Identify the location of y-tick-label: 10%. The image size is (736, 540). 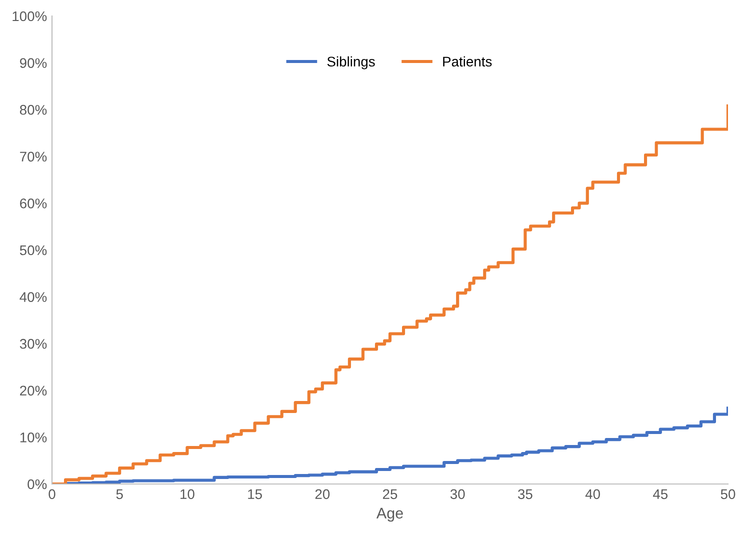
(33, 437).